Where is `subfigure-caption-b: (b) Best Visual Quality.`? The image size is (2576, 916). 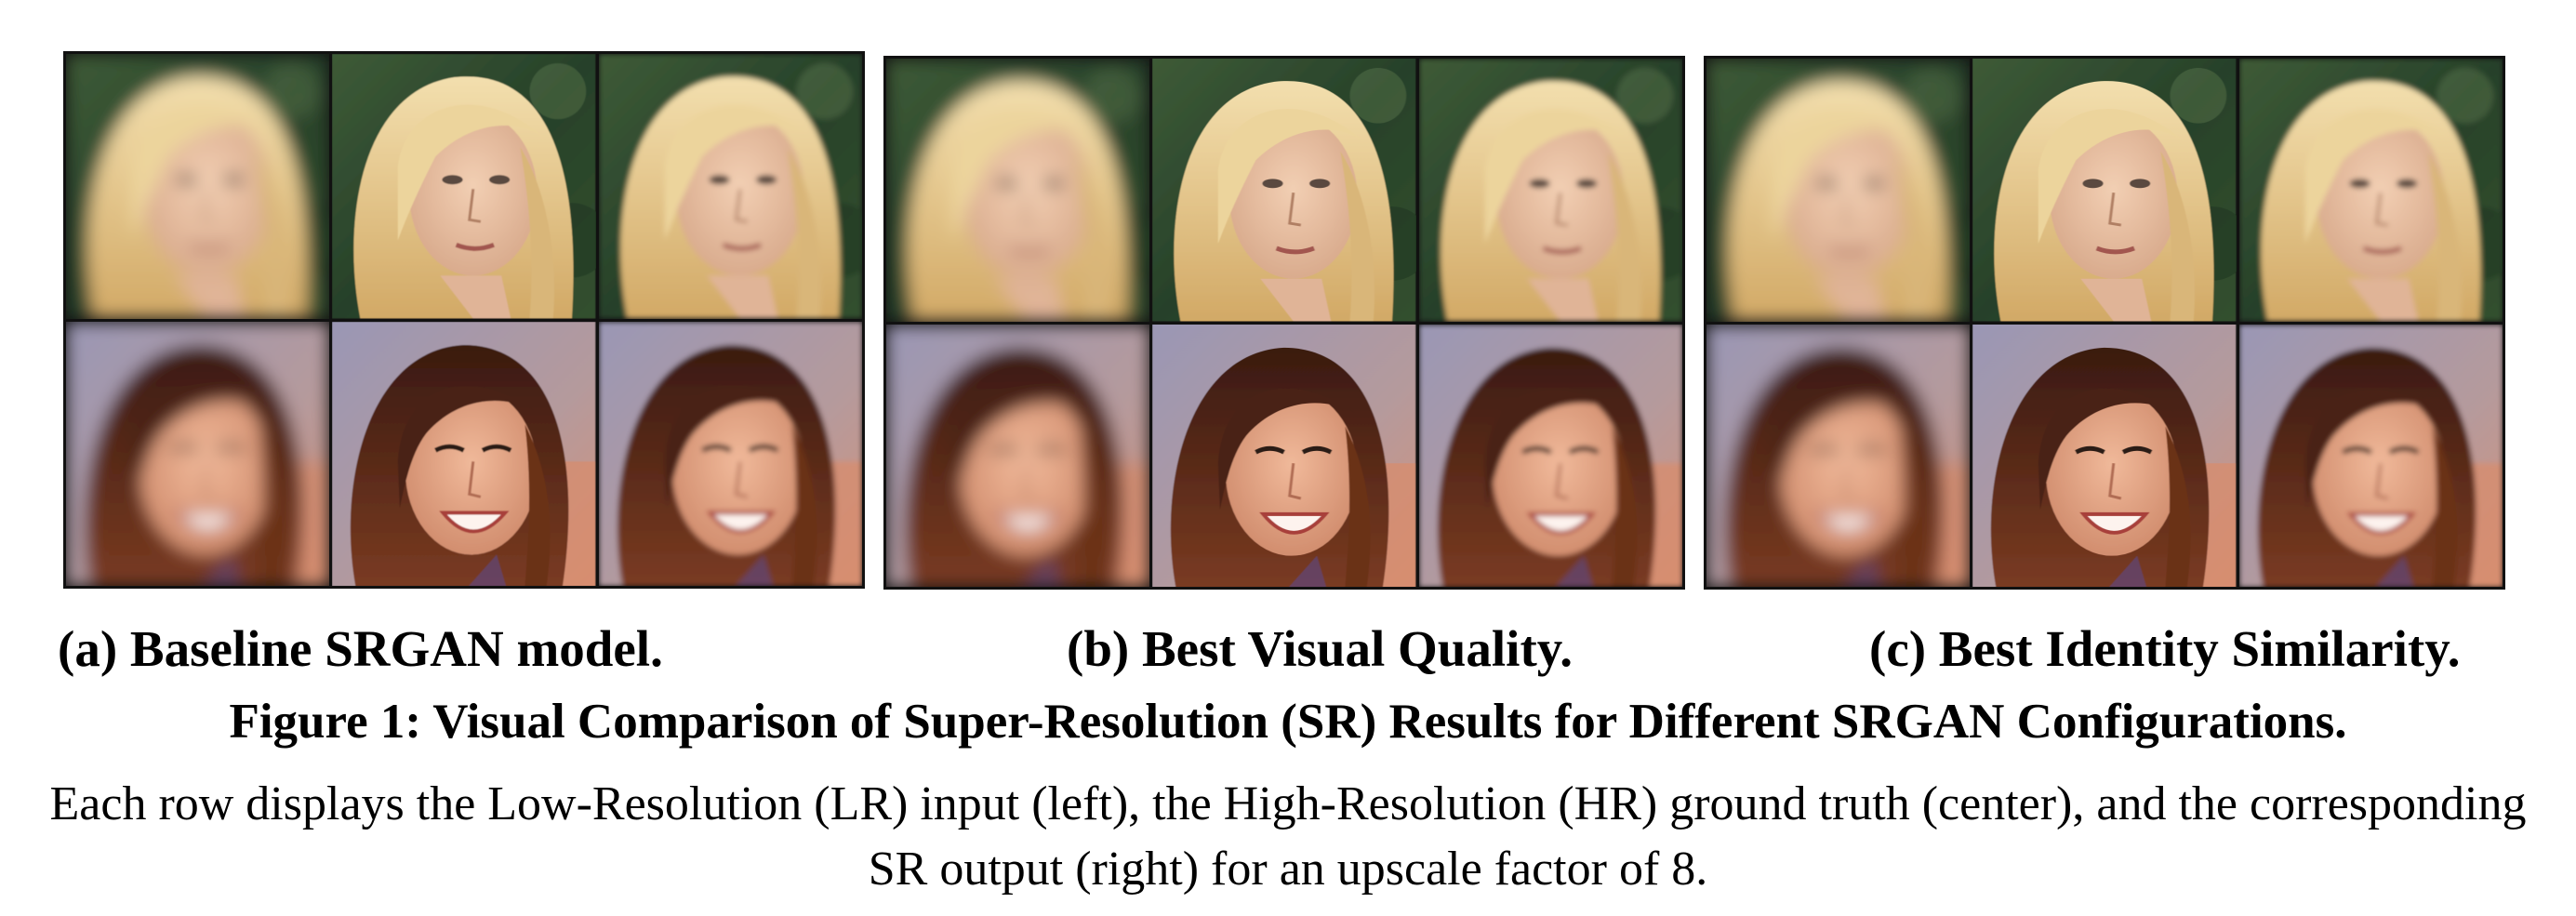 subfigure-caption-b: (b) Best Visual Quality. is located at coordinates (1320, 648).